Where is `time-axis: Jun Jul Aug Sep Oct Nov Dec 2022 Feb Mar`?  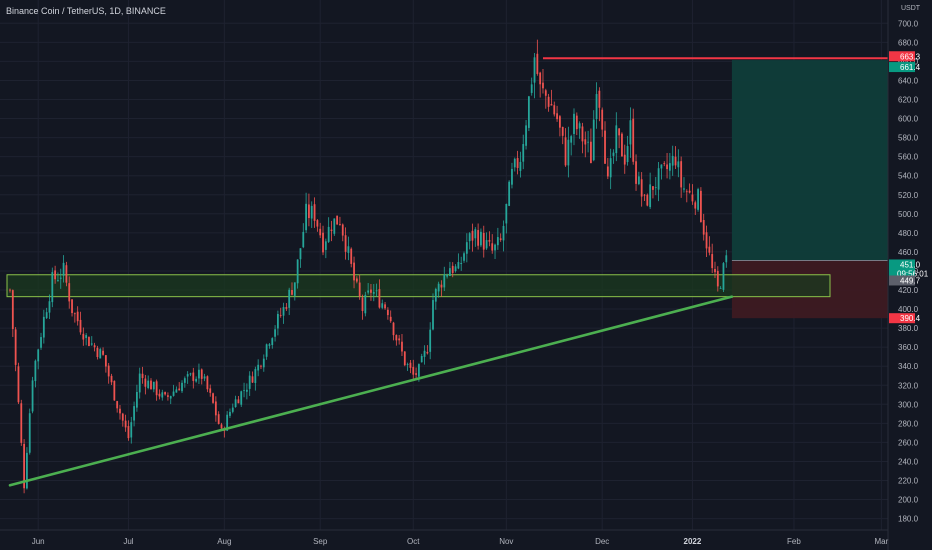
time-axis: Jun Jul Aug Sep Oct Nov Dec 2022 Feb Mar is located at coordinates (460, 541).